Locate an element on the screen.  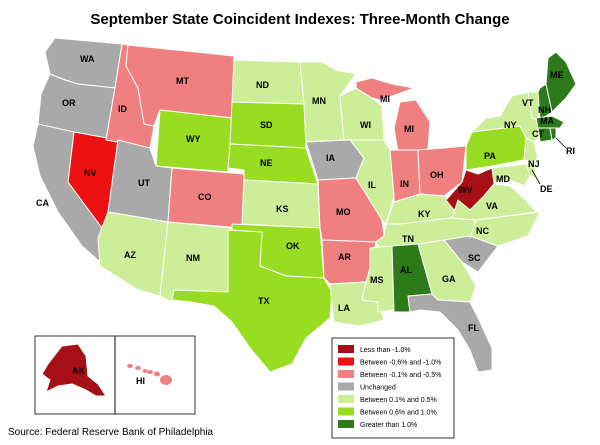
state-AK is located at coordinates (74, 370).